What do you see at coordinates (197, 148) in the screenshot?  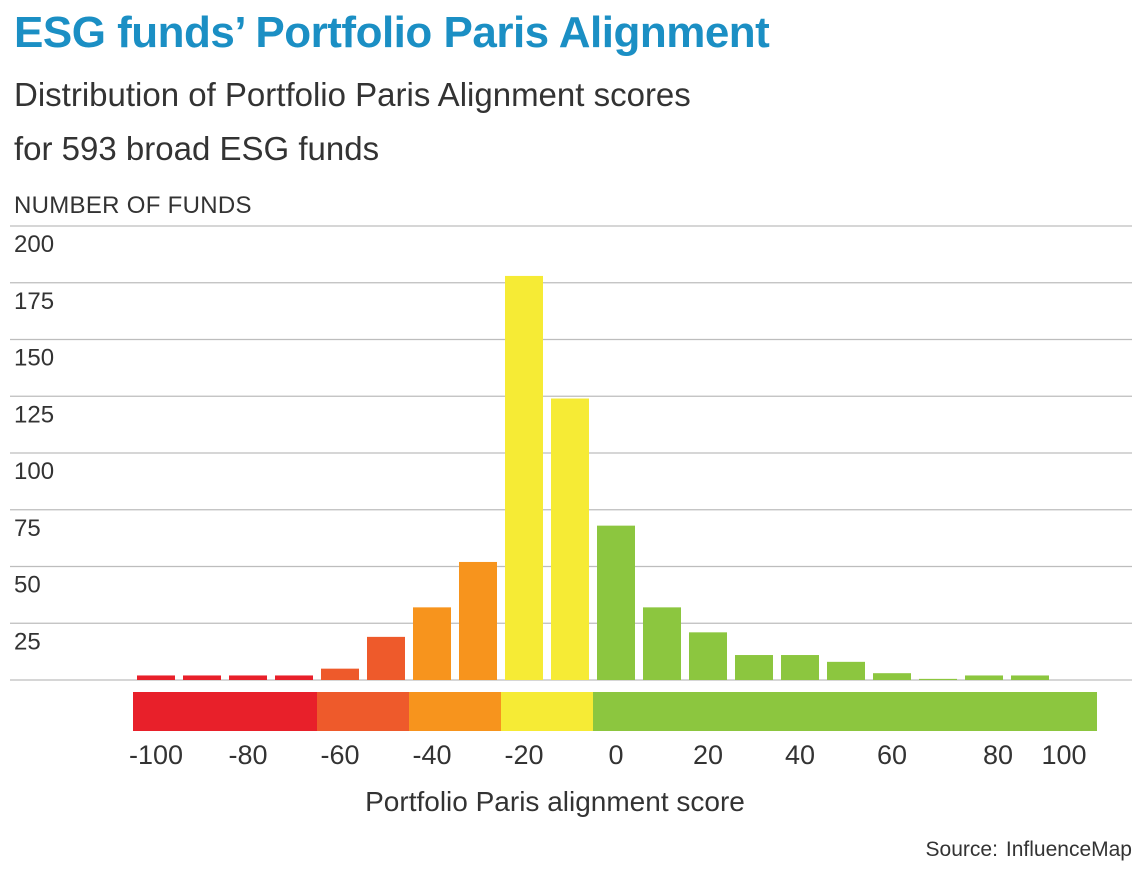 I see `subtitle-line-2: for 593 broad ESG funds` at bounding box center [197, 148].